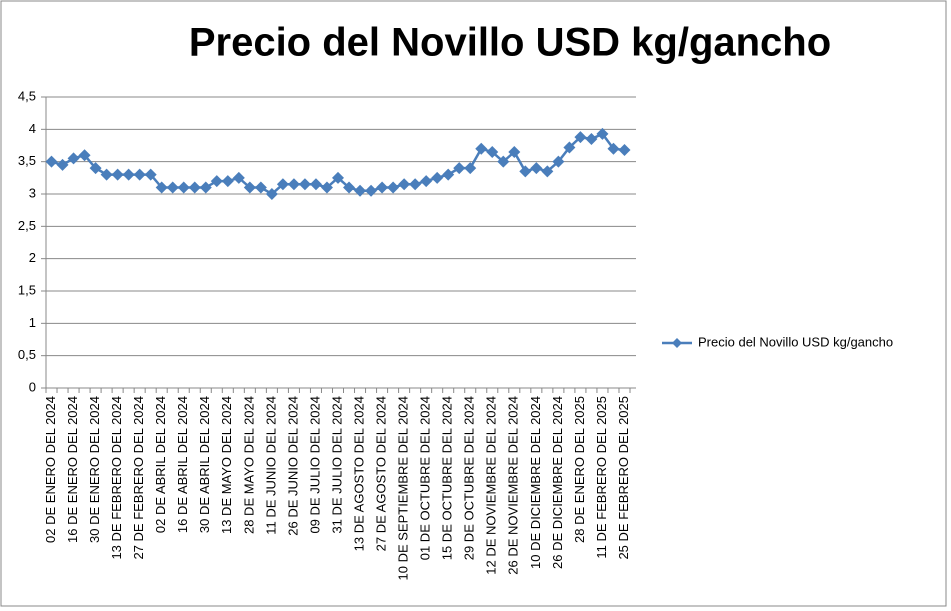 This screenshot has height=611, width=951. Describe the element at coordinates (138, 478) in the screenshot. I see `x-tick-label: 27 DE FEBRERO DEL 2024` at that location.